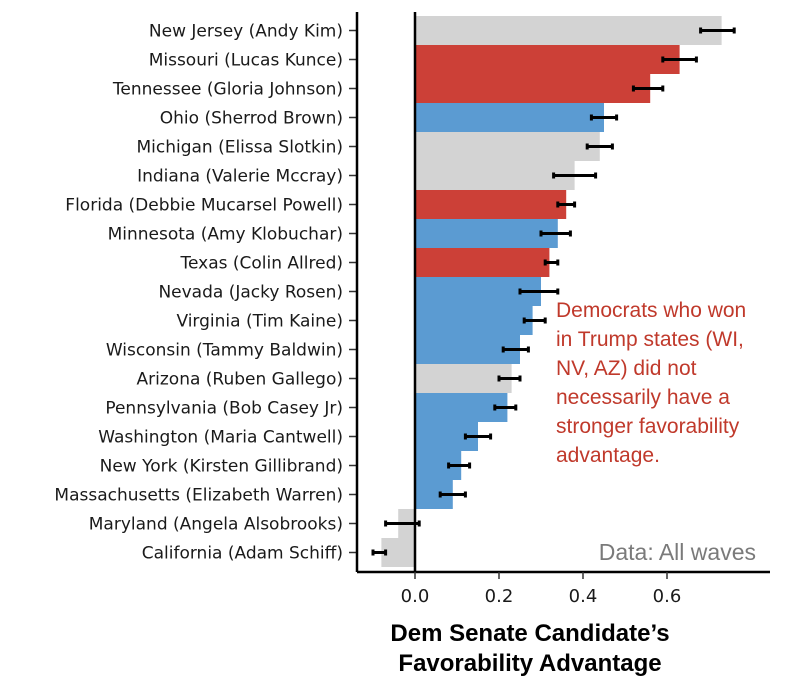 The height and width of the screenshot is (692, 800). I want to click on x-axis-title-line-1: Dem Senate Candidate’s, so click(530, 633).